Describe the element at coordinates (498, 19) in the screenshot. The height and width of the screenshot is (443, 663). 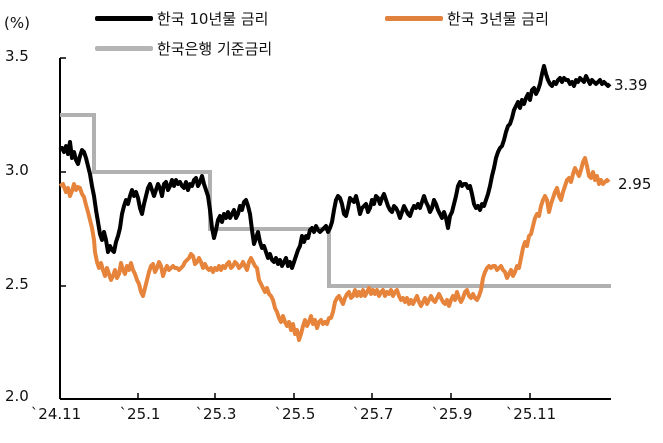
I see `legend-label-3y: 한국 3년물 금리` at that location.